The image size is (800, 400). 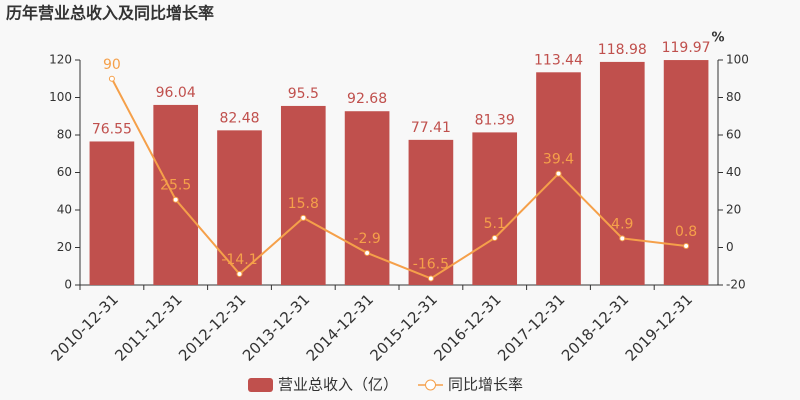 What do you see at coordinates (733, 135) in the screenshot?
I see `y2-tick-label: 60` at bounding box center [733, 135].